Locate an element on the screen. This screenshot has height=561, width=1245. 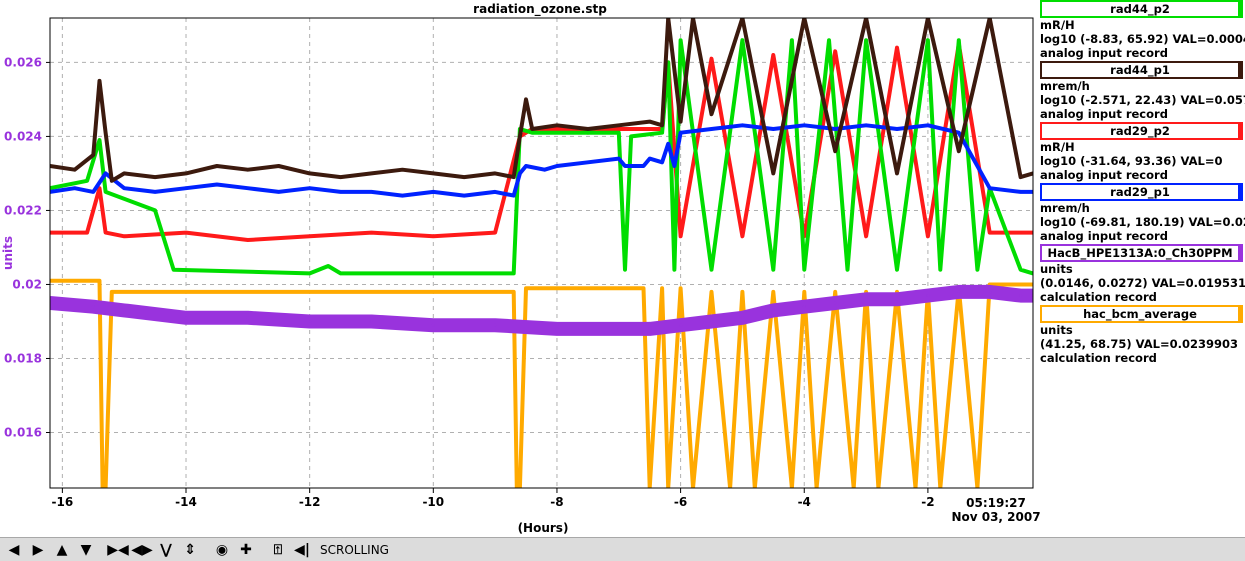
legend-unit: units is located at coordinates (1056, 269).